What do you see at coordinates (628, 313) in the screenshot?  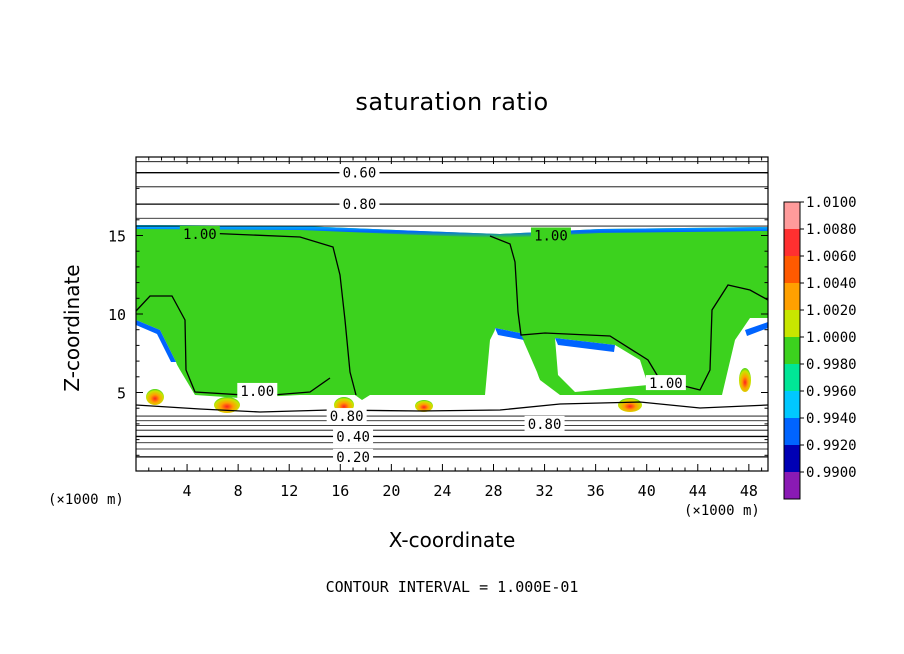 I see `contour-1.00-mid` at bounding box center [628, 313].